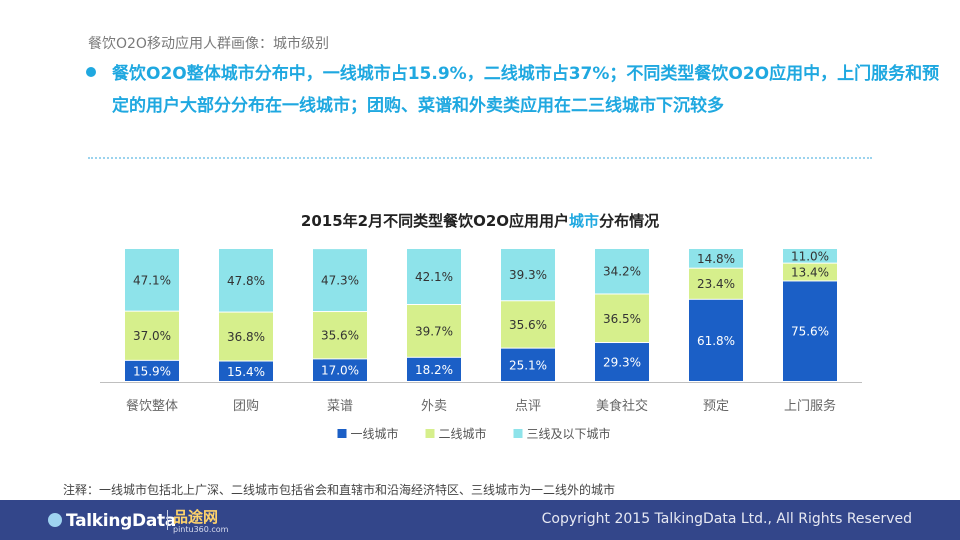 This screenshot has width=960, height=540. I want to click on data-label: 34.2%, so click(622, 272).